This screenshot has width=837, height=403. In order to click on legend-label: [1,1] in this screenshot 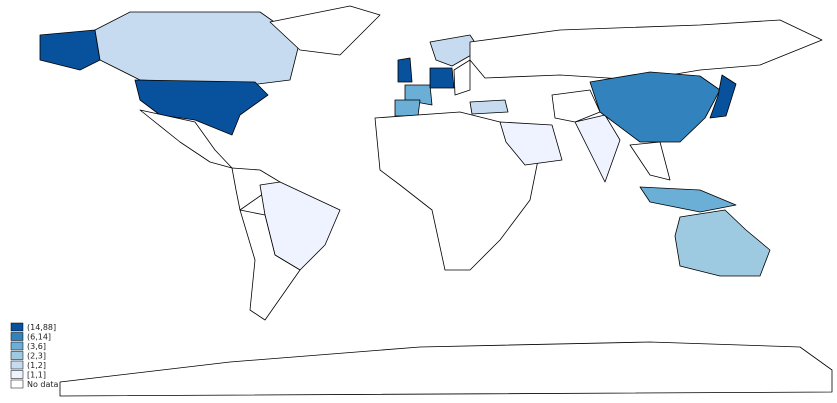, I will do `click(36, 375)`.